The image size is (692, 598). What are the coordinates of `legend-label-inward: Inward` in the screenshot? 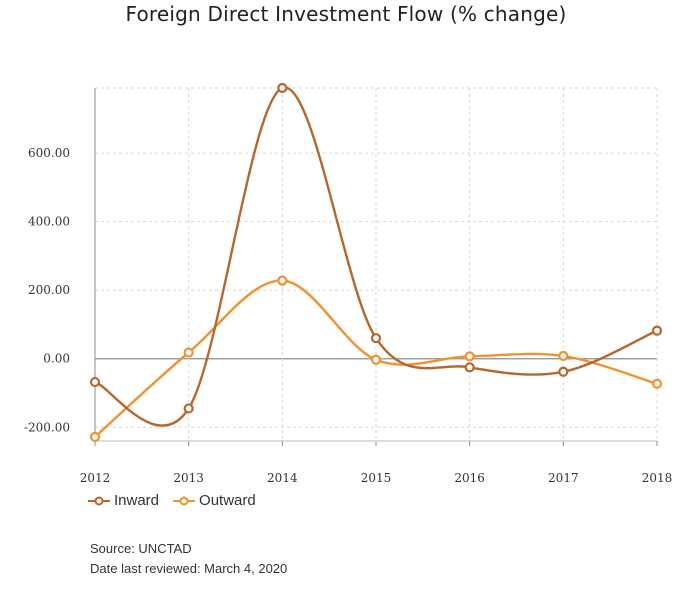 It's located at (137, 500).